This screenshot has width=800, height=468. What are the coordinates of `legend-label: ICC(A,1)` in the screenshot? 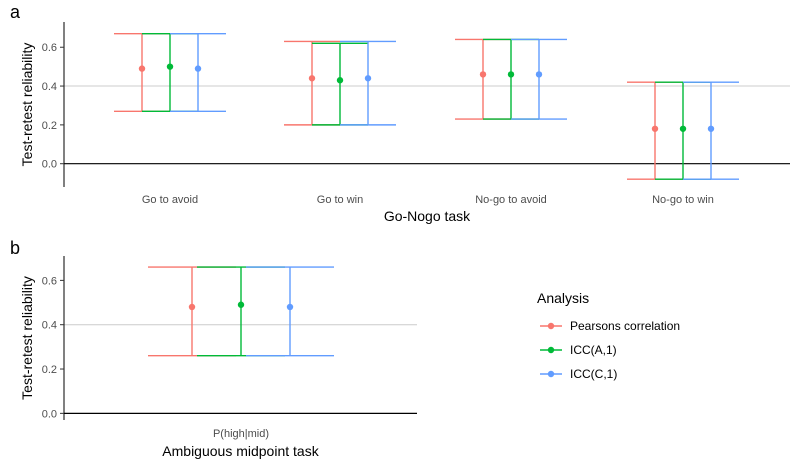 It's located at (593, 350).